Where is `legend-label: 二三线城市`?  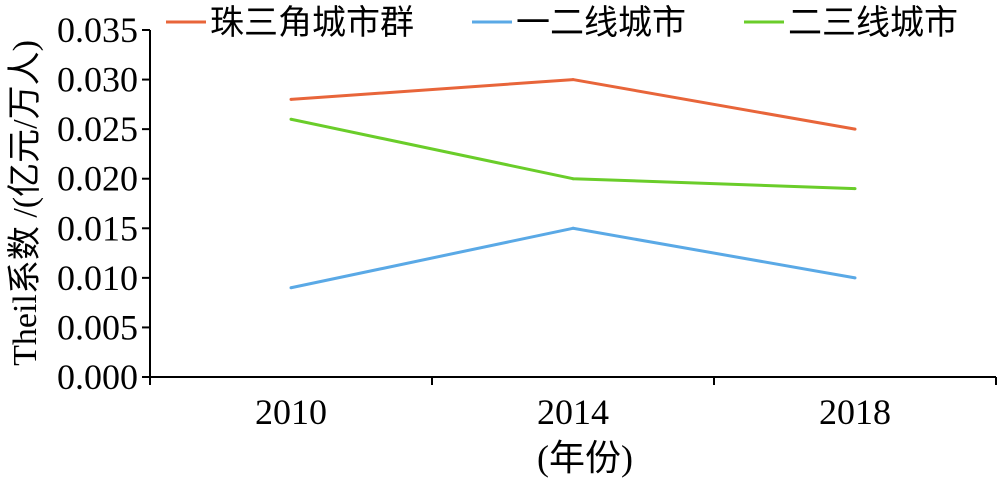 legend-label: 二三线城市 is located at coordinates (873, 23).